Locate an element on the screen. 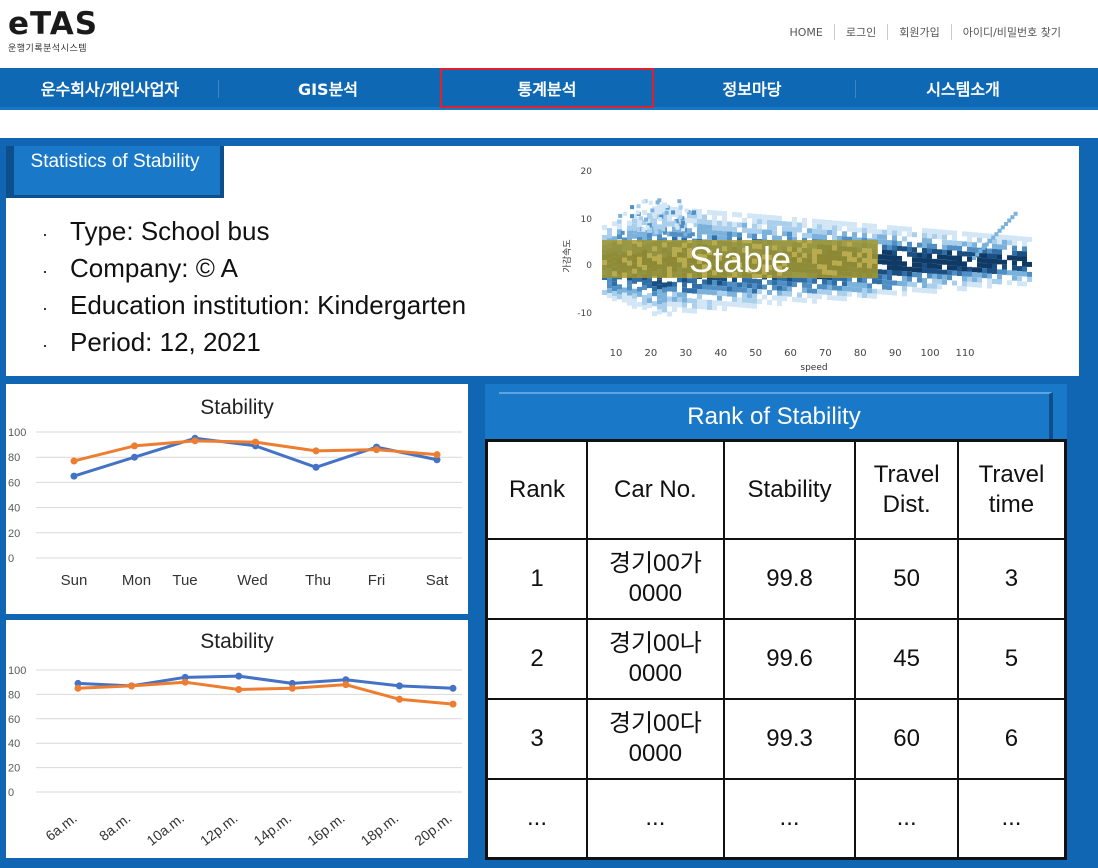  login-link: 로그인 is located at coordinates (860, 32).